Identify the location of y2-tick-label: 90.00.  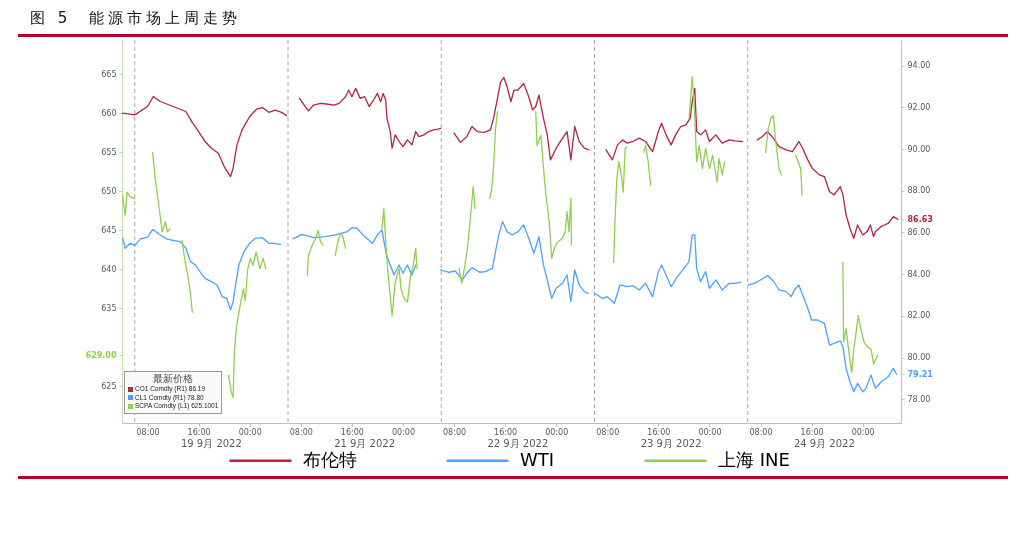
(919, 149).